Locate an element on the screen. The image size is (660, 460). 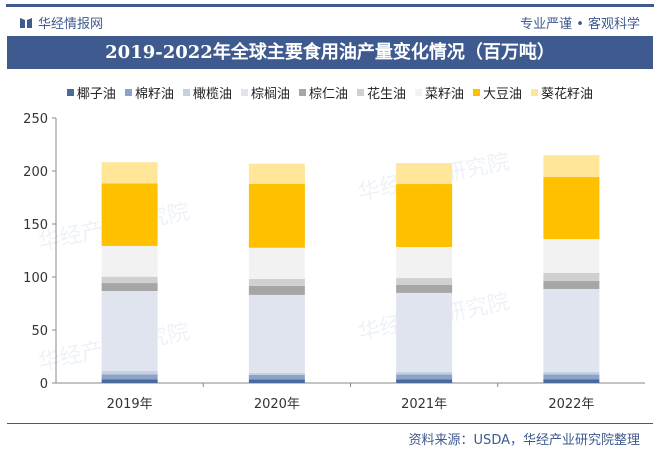
legend-item: 棕仁油 is located at coordinates (323, 92).